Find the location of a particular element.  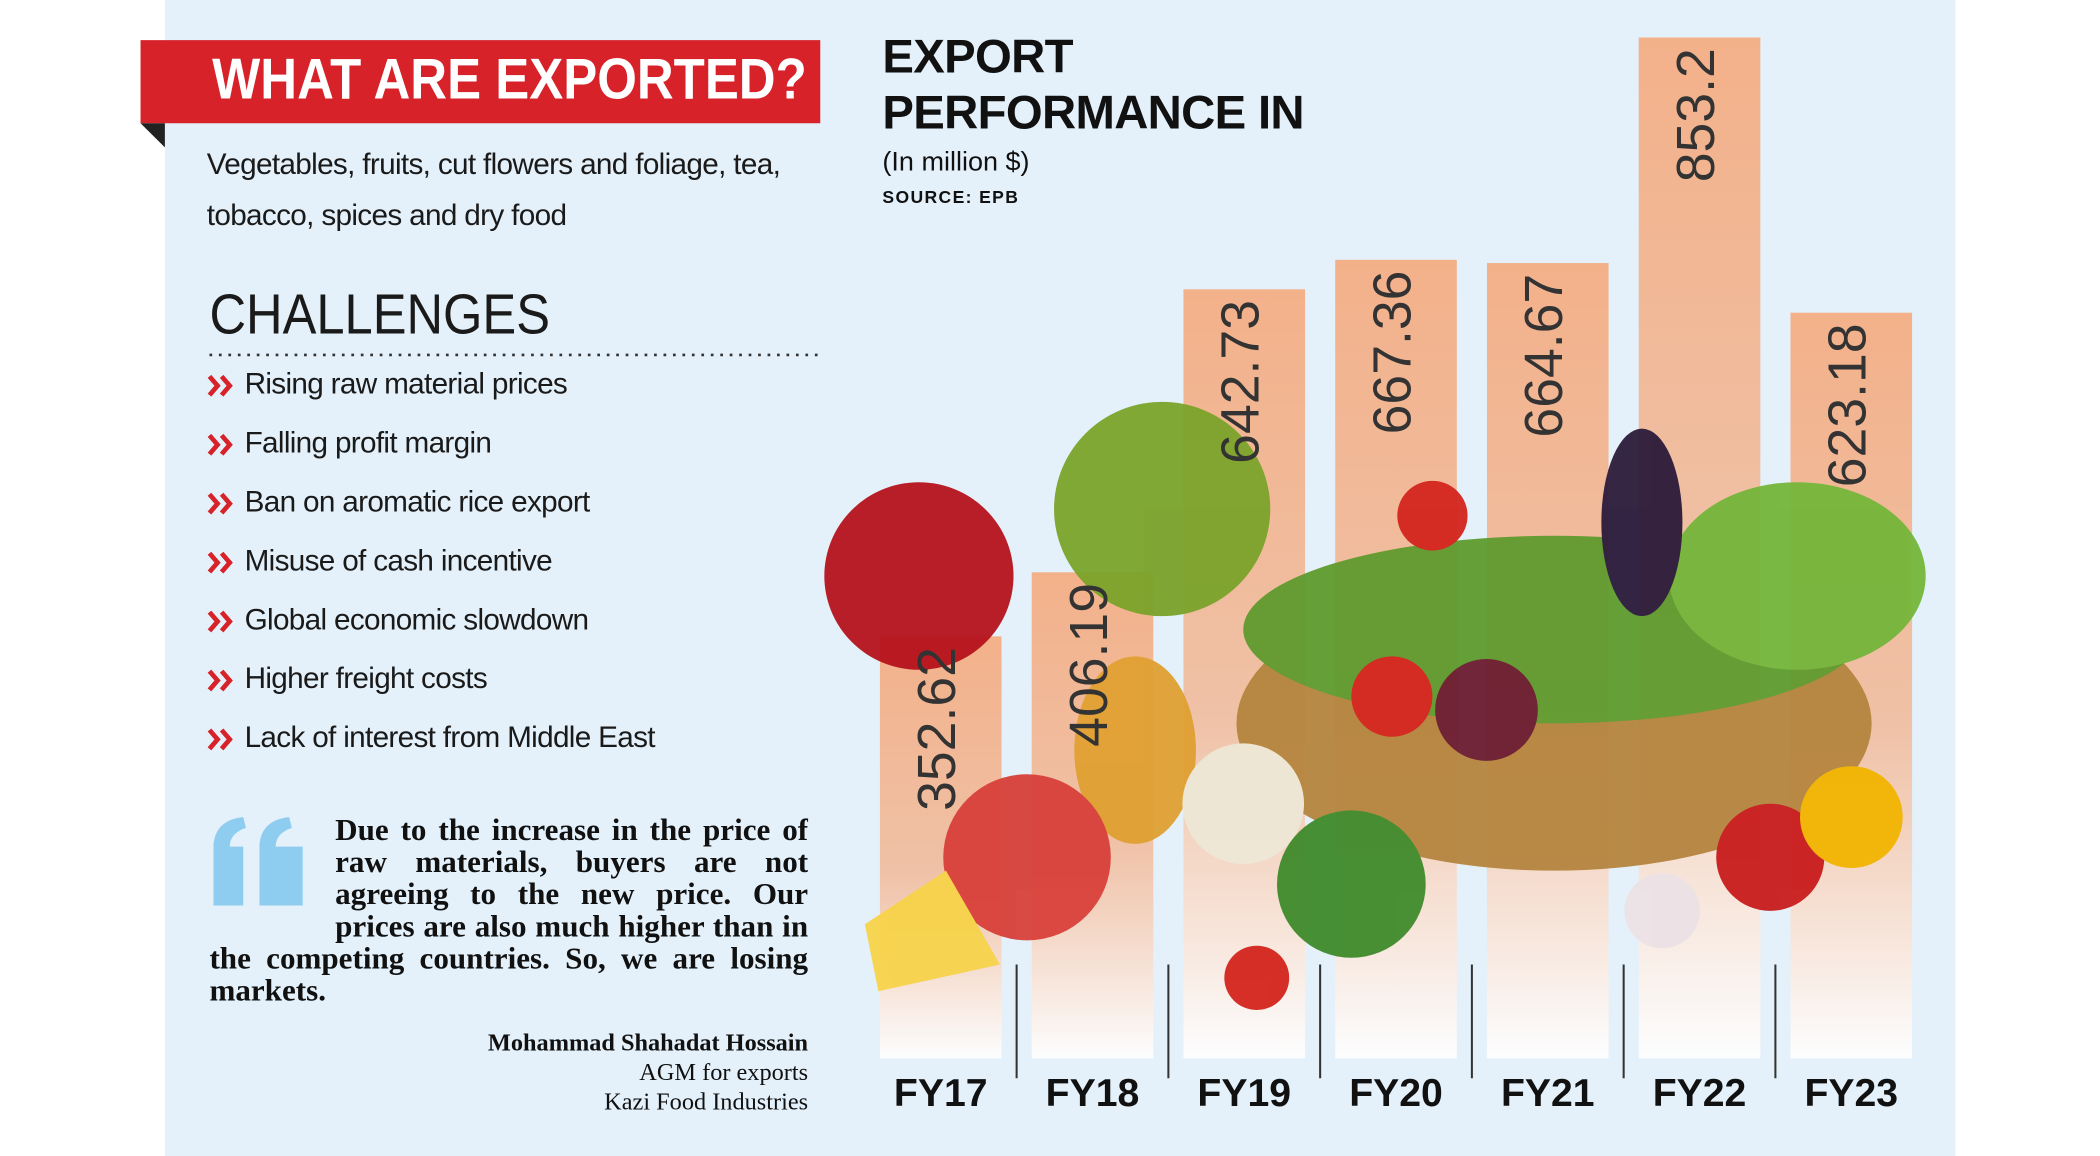

challenge-item: Falling profit margin is located at coordinates (368, 443).